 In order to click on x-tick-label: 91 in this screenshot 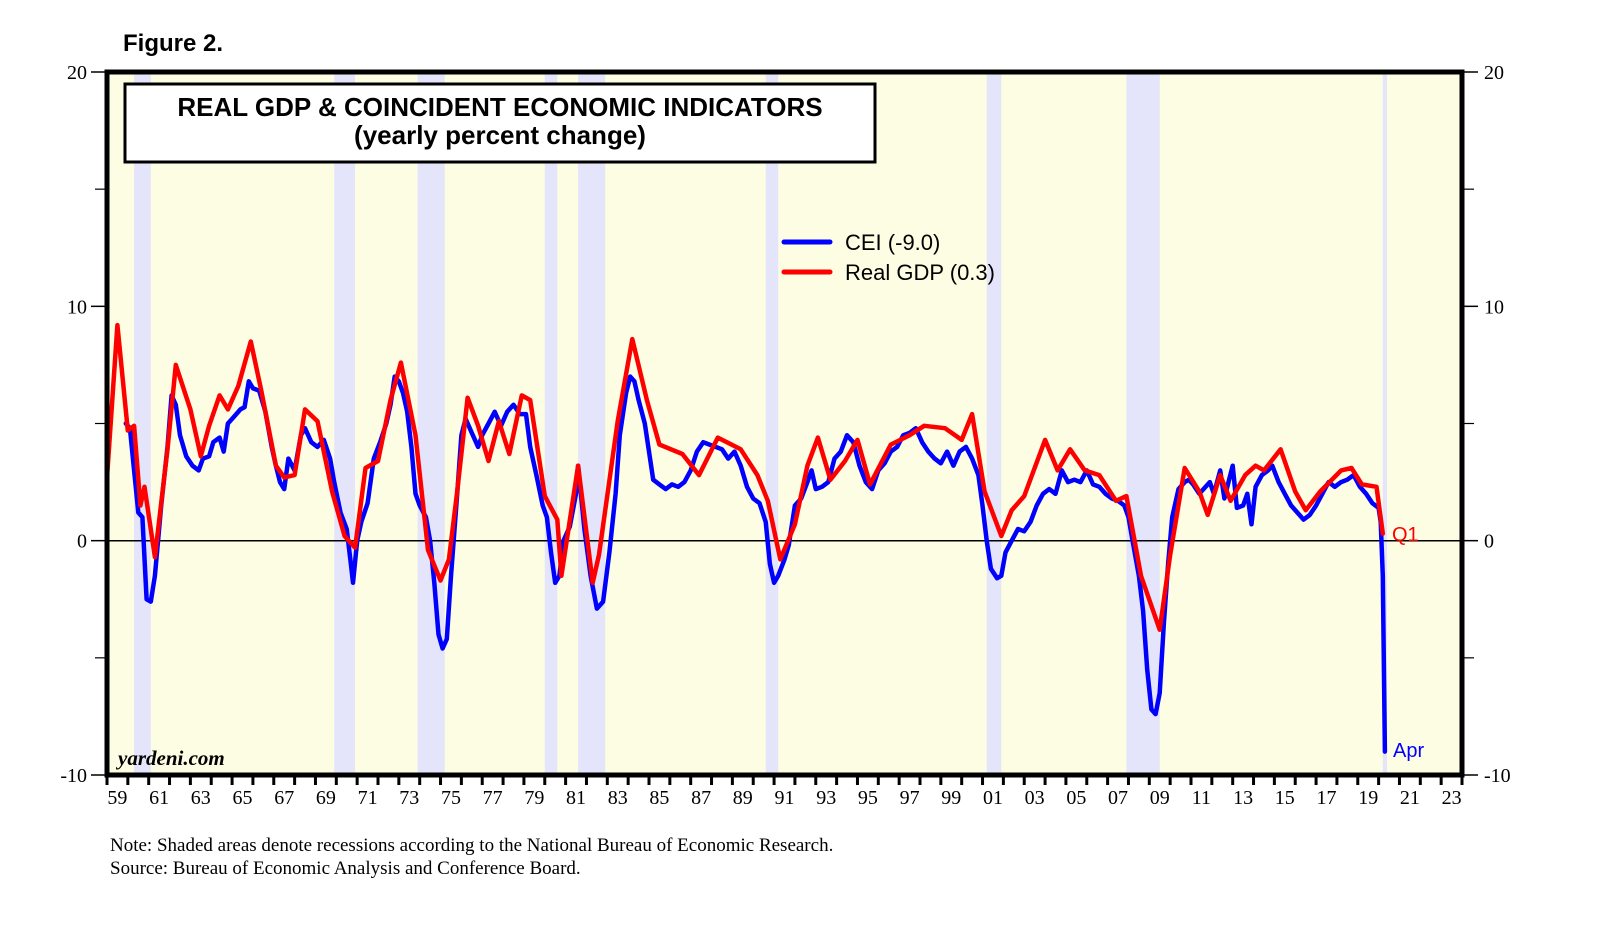, I will do `click(785, 798)`.